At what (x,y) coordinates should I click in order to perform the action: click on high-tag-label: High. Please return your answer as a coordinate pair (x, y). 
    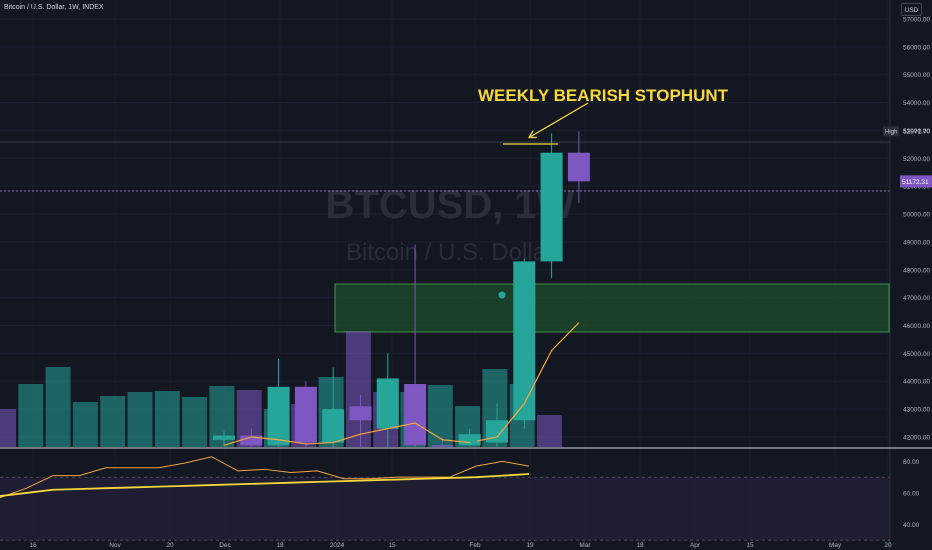
    Looking at the image, I should click on (891, 133).